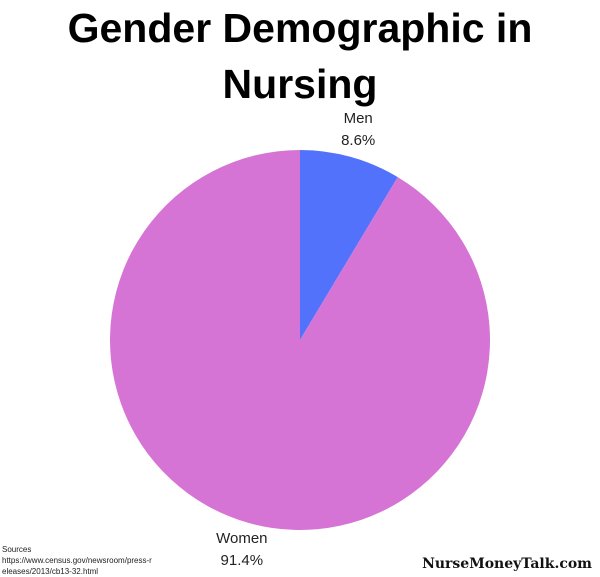 The image size is (600, 577). I want to click on value-label: 91.4%, so click(242, 560).